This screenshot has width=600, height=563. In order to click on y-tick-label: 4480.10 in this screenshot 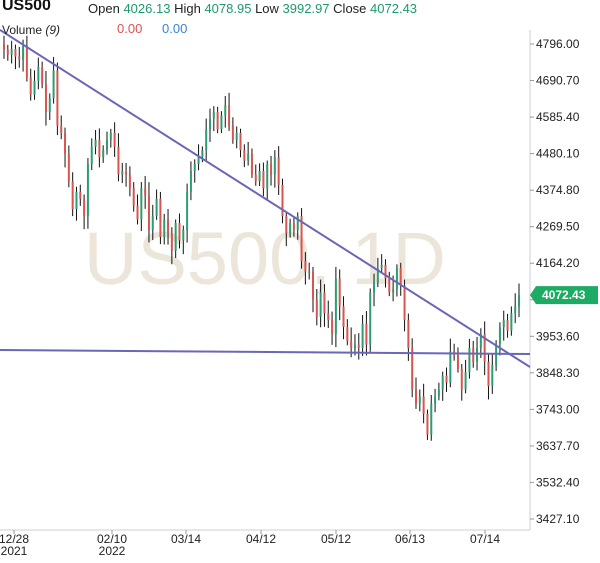, I will do `click(558, 154)`.